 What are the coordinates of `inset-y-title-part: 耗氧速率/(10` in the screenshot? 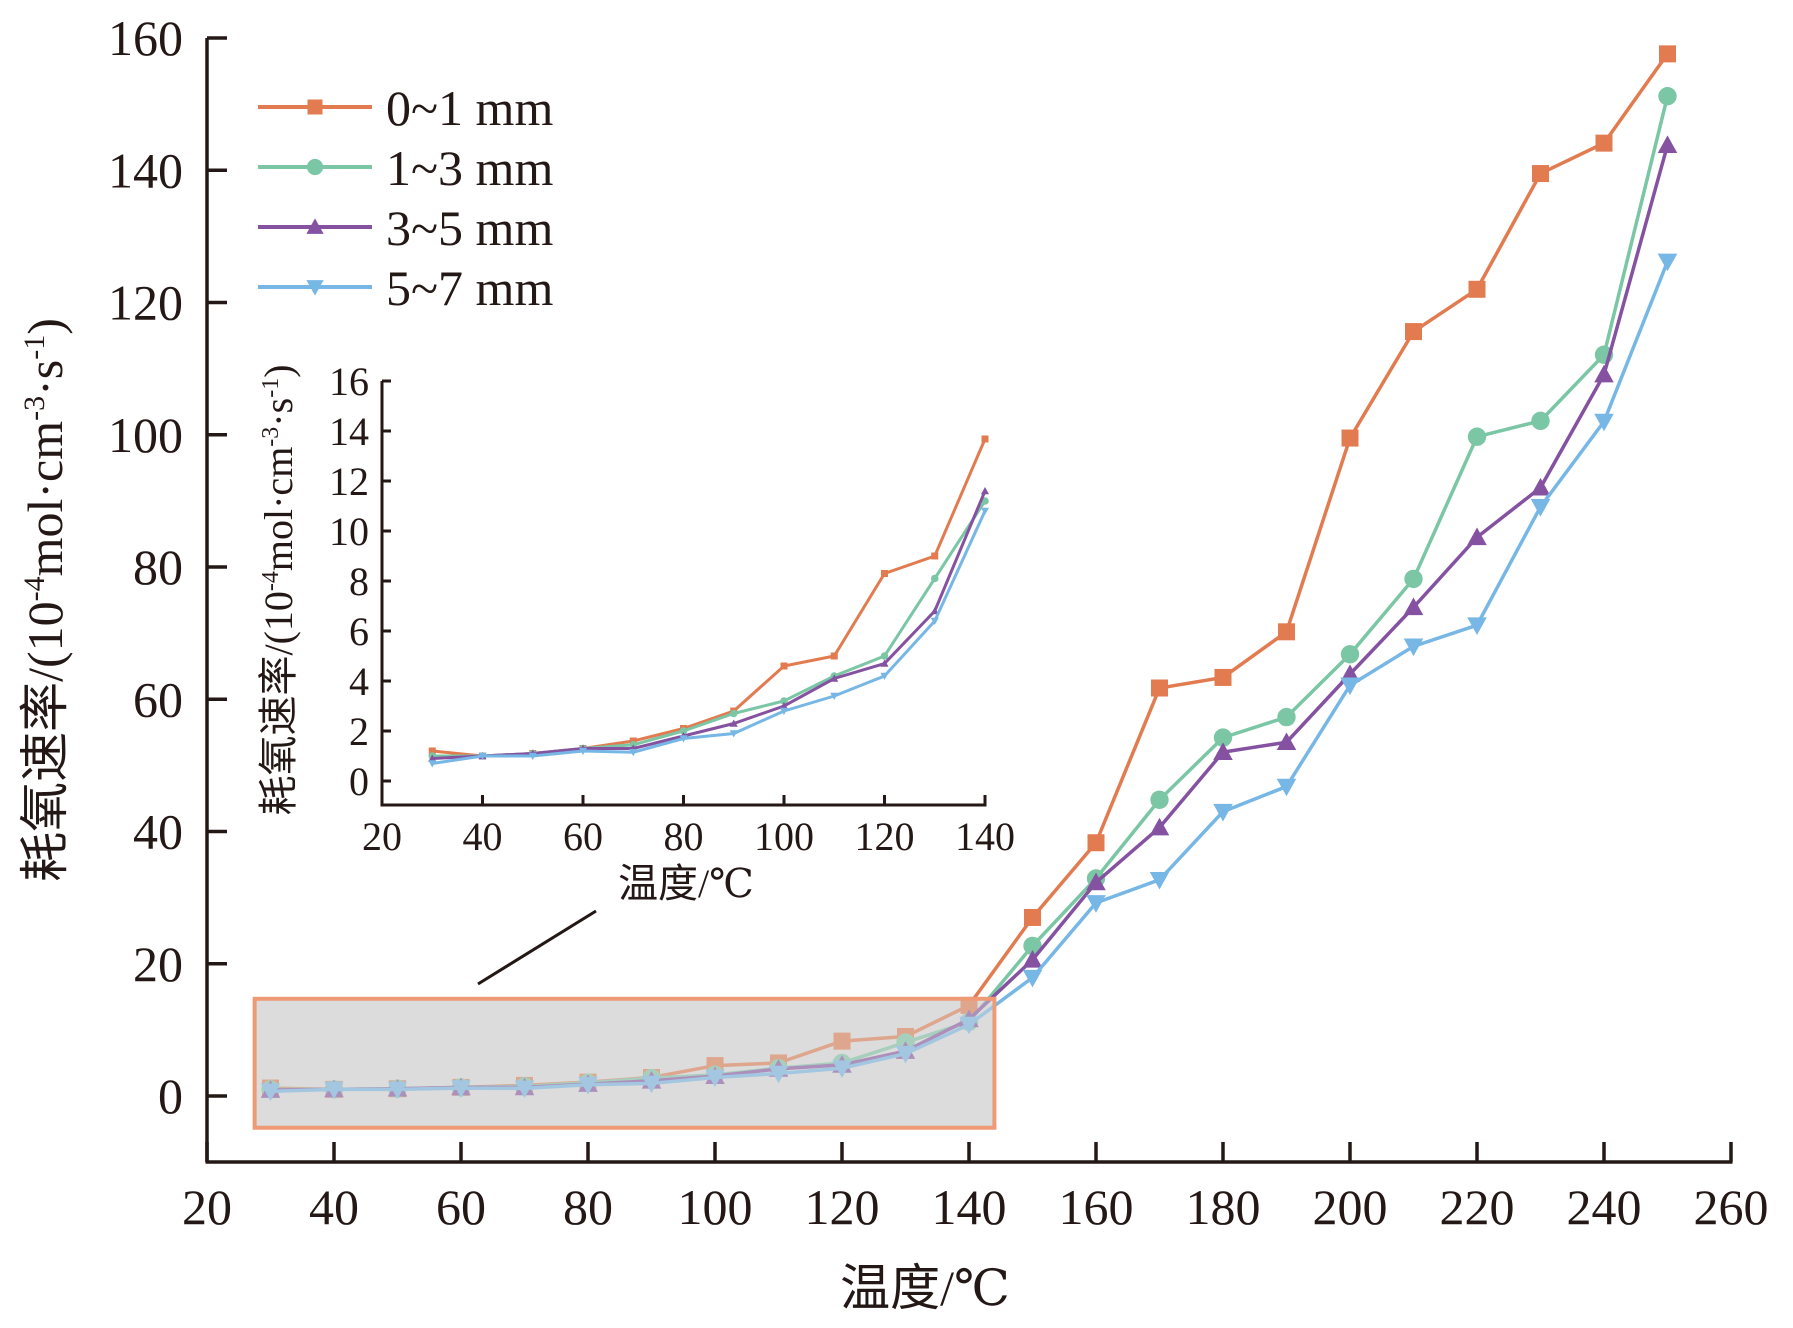 It's located at (278, 703).